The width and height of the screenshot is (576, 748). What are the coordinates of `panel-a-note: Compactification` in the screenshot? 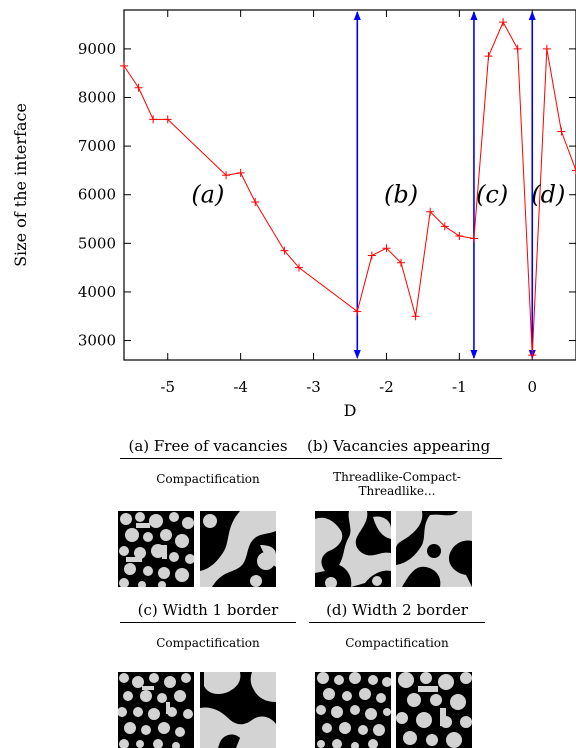 It's located at (208, 479).